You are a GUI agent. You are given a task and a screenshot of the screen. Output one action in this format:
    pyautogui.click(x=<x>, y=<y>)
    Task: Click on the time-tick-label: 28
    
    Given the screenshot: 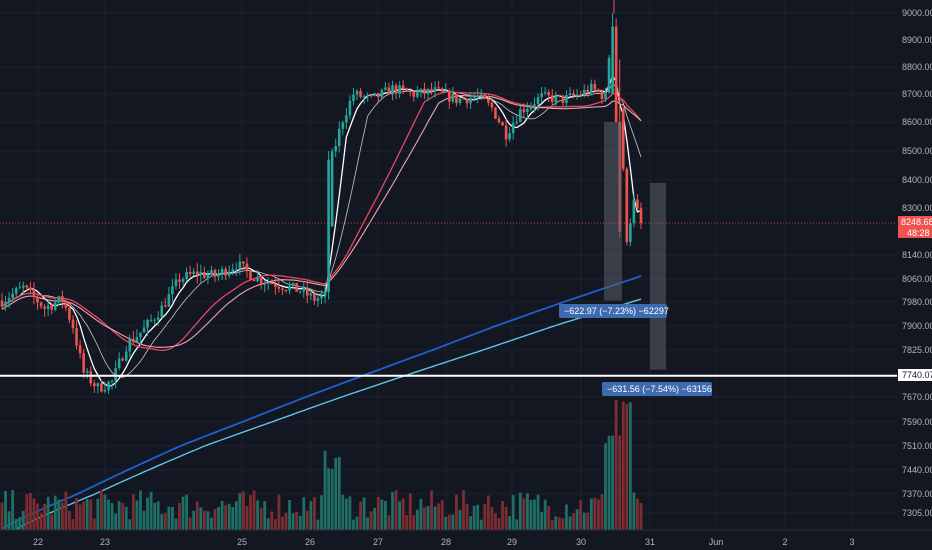 What is the action you would take?
    pyautogui.click(x=446, y=542)
    